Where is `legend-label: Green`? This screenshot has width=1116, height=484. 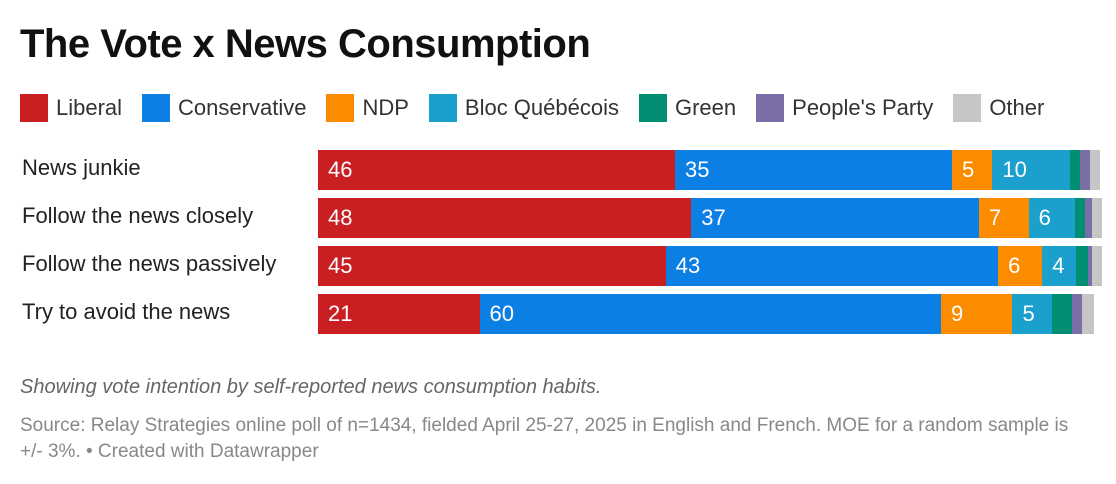 legend-label: Green is located at coordinates (705, 107).